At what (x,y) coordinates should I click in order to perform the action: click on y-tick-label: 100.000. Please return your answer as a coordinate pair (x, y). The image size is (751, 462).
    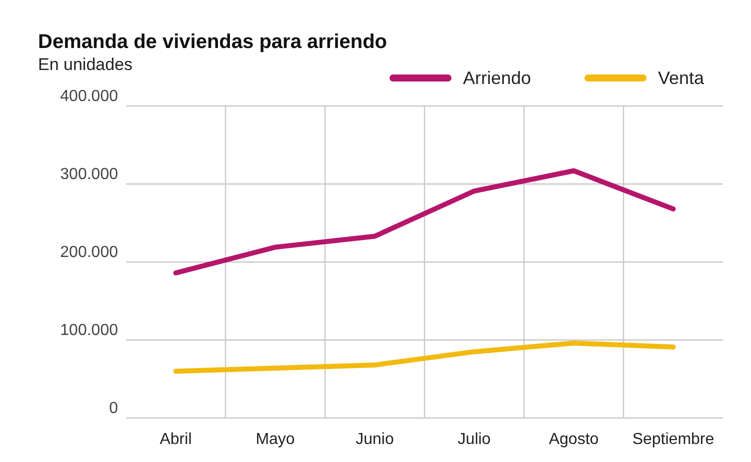
    Looking at the image, I should click on (89, 331).